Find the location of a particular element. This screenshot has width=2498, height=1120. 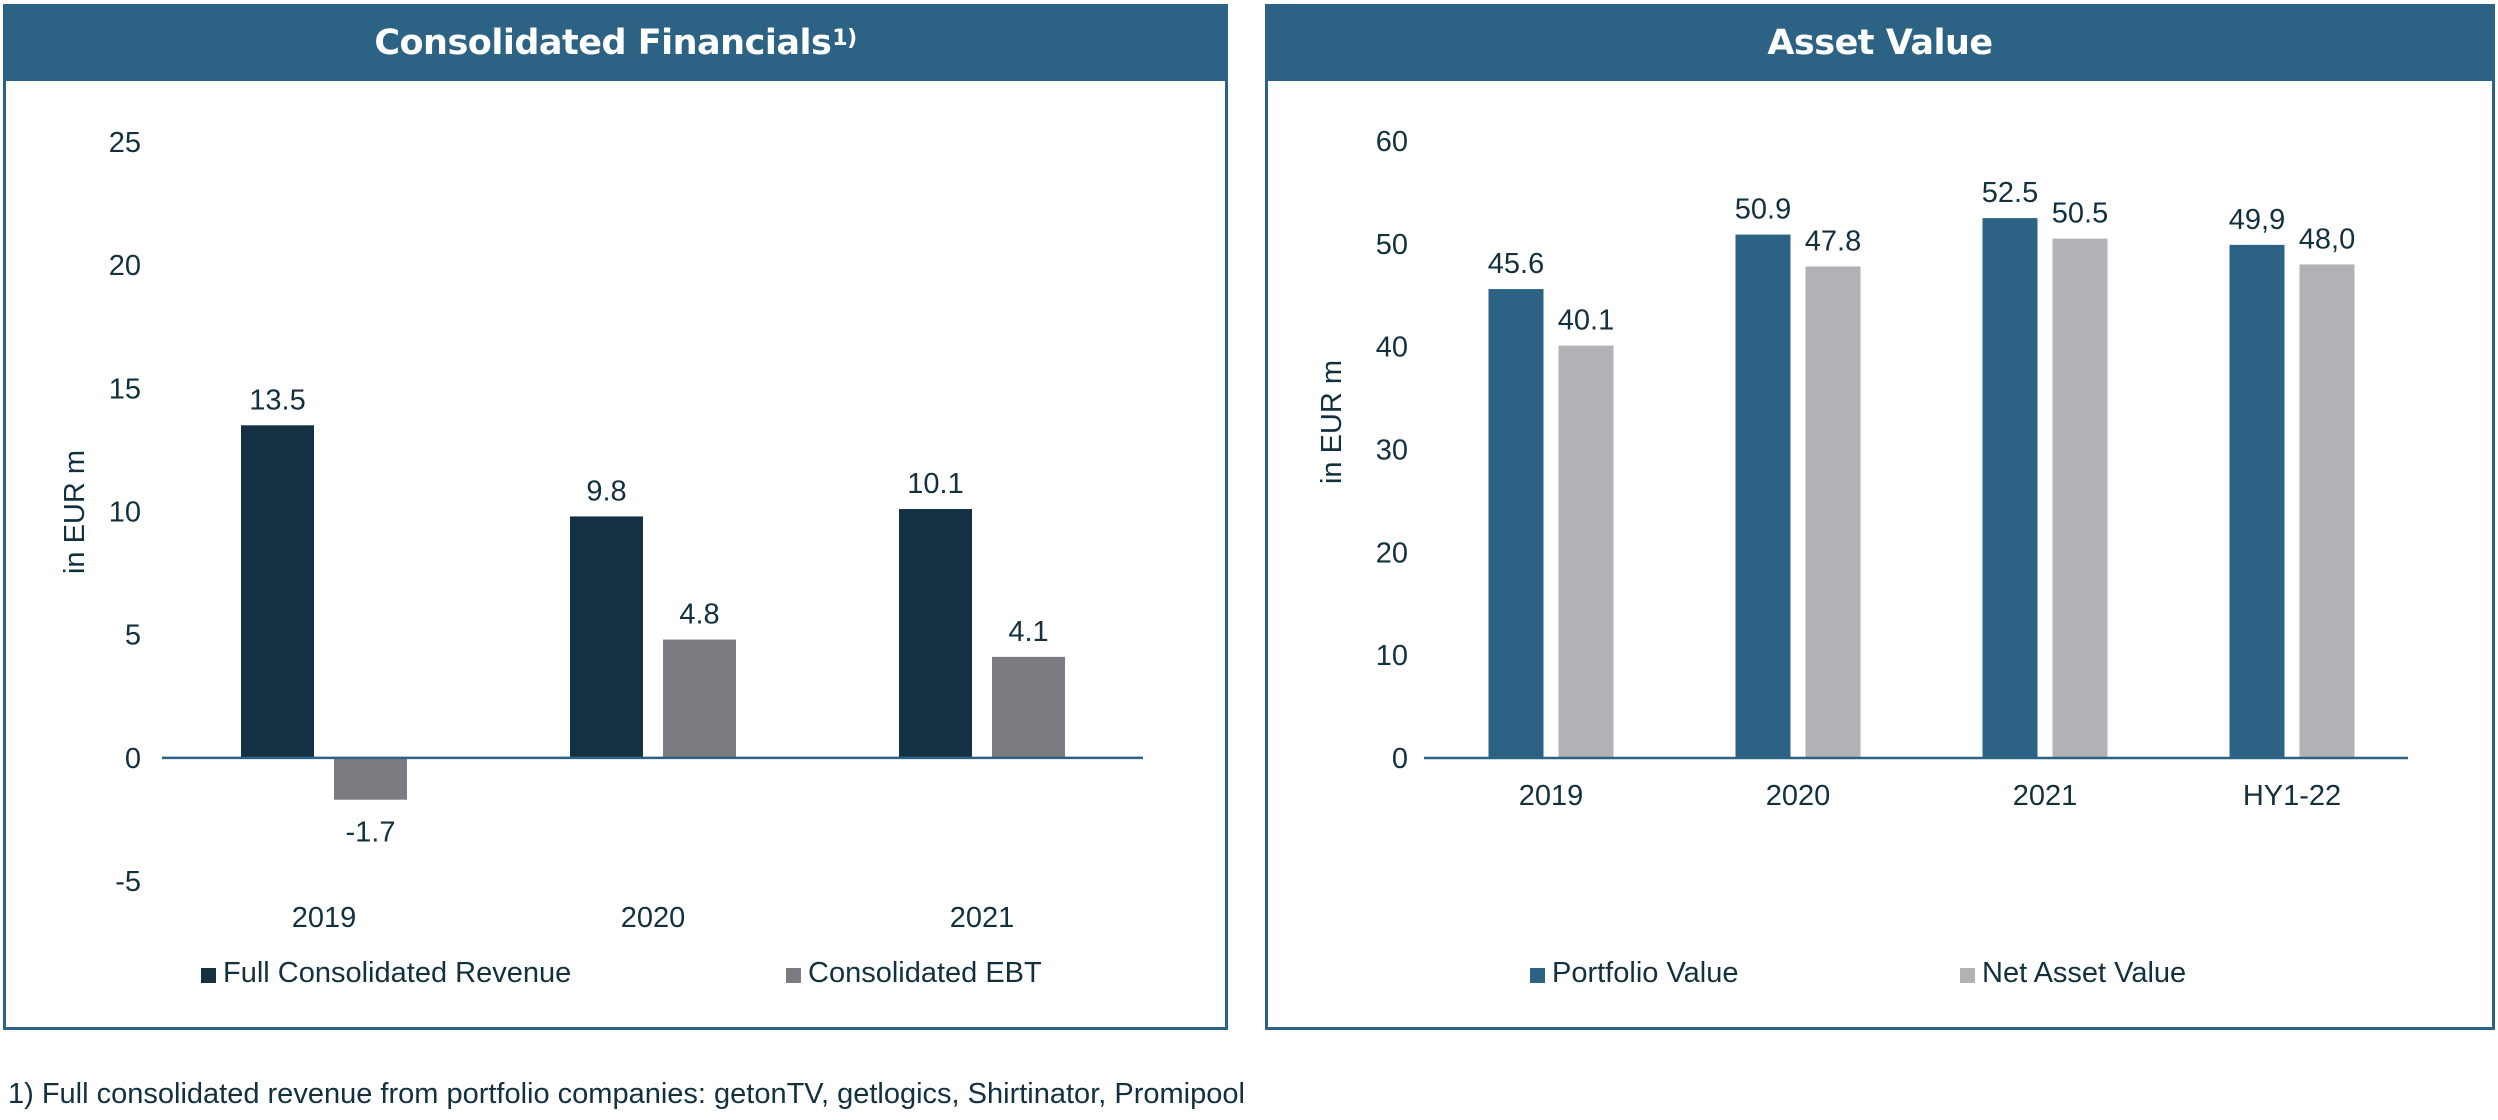

y-tick-label: 15 is located at coordinates (125, 389).